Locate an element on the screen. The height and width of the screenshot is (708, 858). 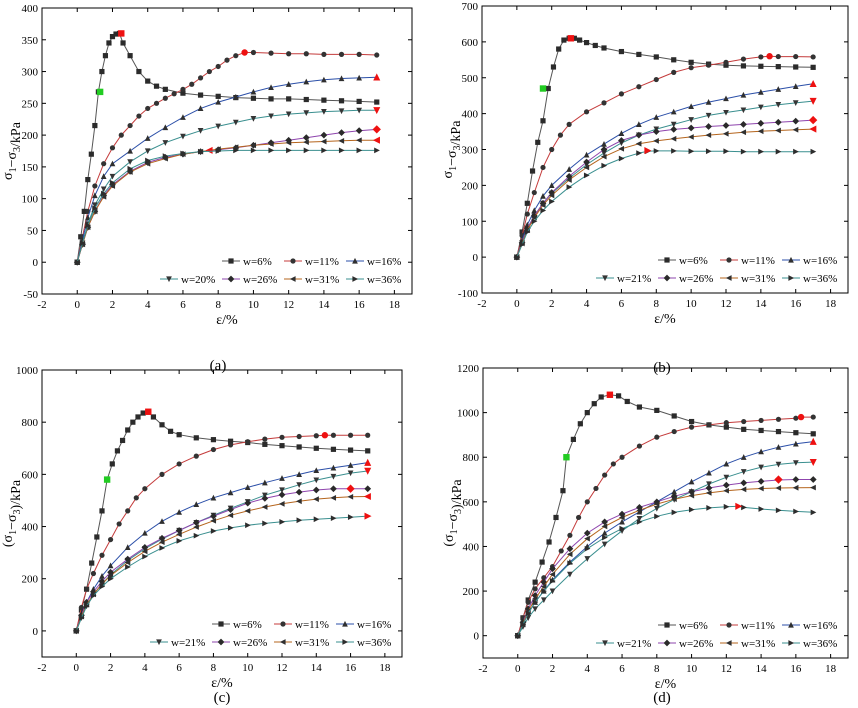
series-w16 is located at coordinates (665, 170).